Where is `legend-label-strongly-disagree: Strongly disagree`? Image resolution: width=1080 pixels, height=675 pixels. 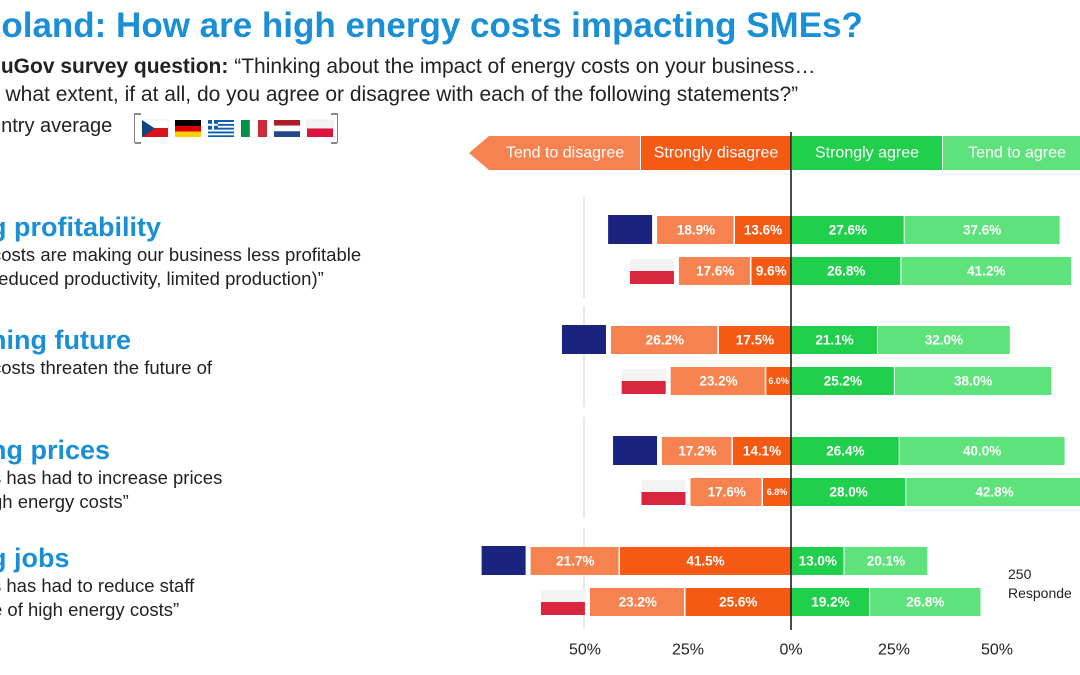
legend-label-strongly-disagree: Strongly disagree is located at coordinates (716, 153).